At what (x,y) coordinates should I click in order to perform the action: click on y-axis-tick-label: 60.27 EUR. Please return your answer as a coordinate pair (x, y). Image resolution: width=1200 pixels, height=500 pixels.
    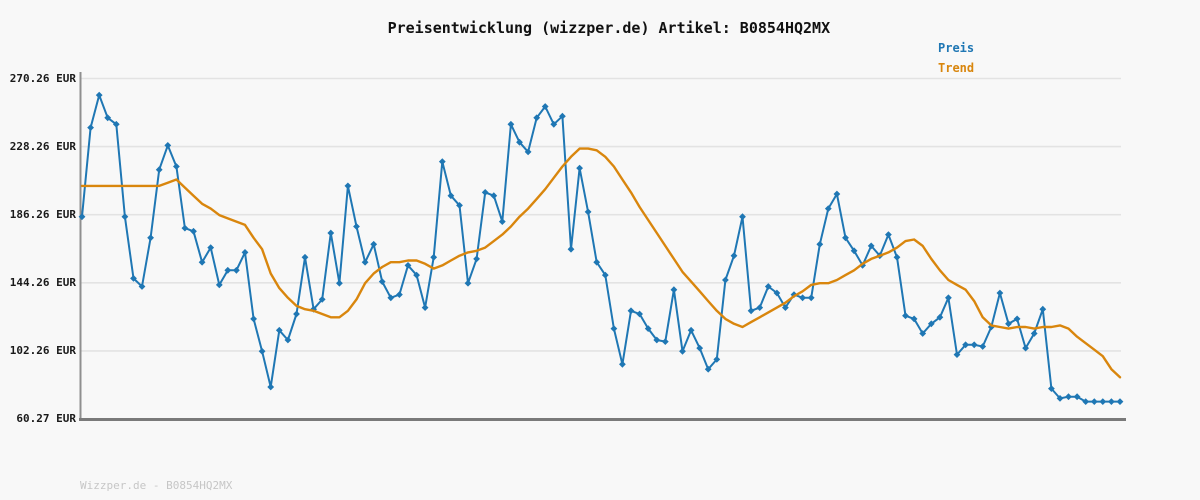
    Looking at the image, I should click on (46, 418).